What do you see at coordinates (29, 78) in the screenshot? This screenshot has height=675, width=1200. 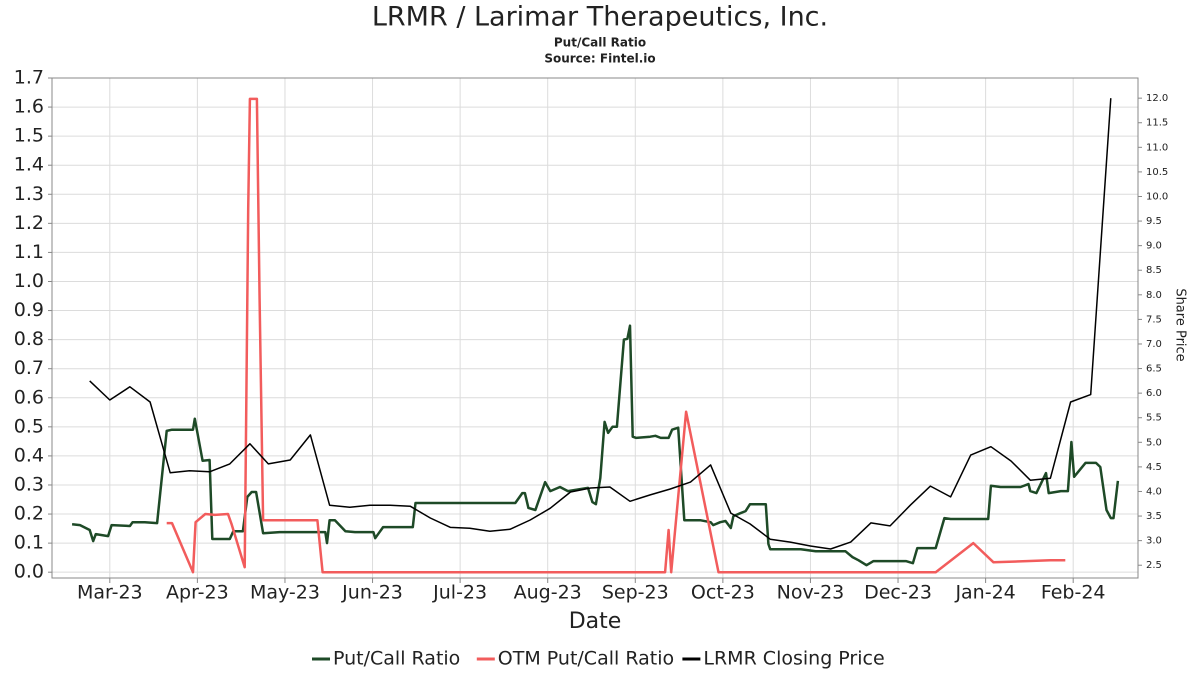 I see `y-tick-label: 1.7` at bounding box center [29, 78].